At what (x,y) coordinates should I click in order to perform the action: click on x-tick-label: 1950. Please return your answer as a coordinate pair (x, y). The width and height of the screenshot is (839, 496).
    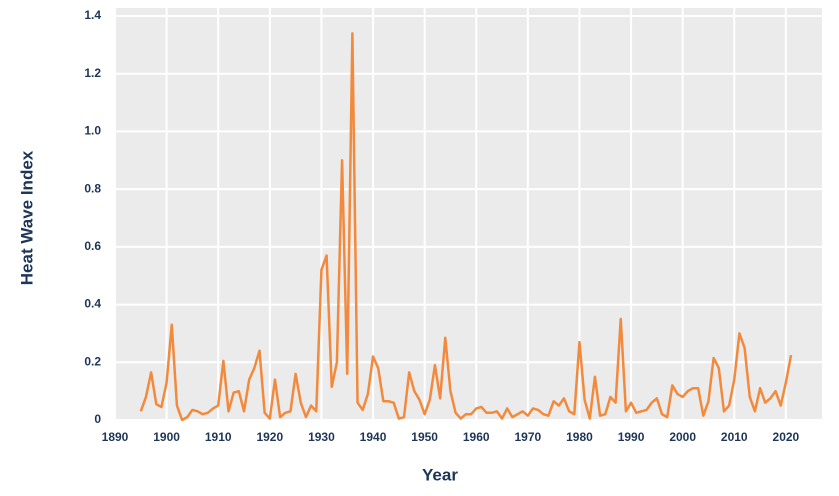
    Looking at the image, I should click on (424, 437).